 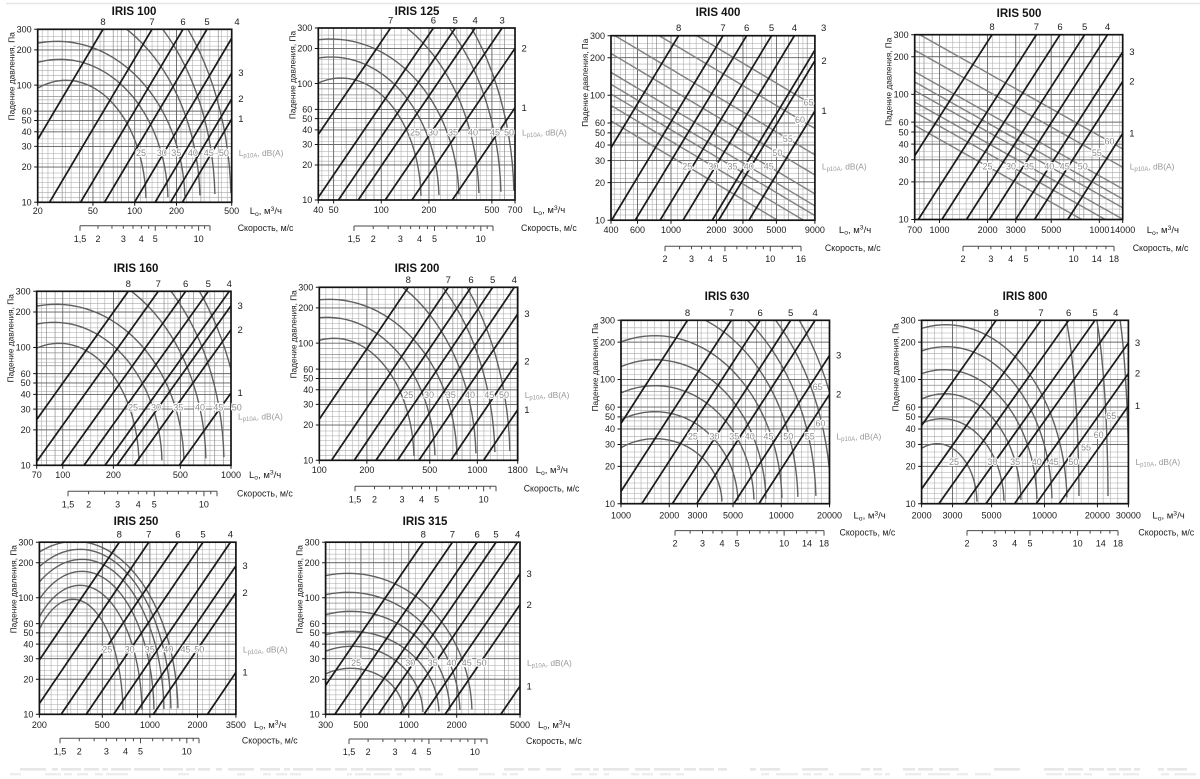 I want to click on svg-text: 70, so click(x=37, y=475).